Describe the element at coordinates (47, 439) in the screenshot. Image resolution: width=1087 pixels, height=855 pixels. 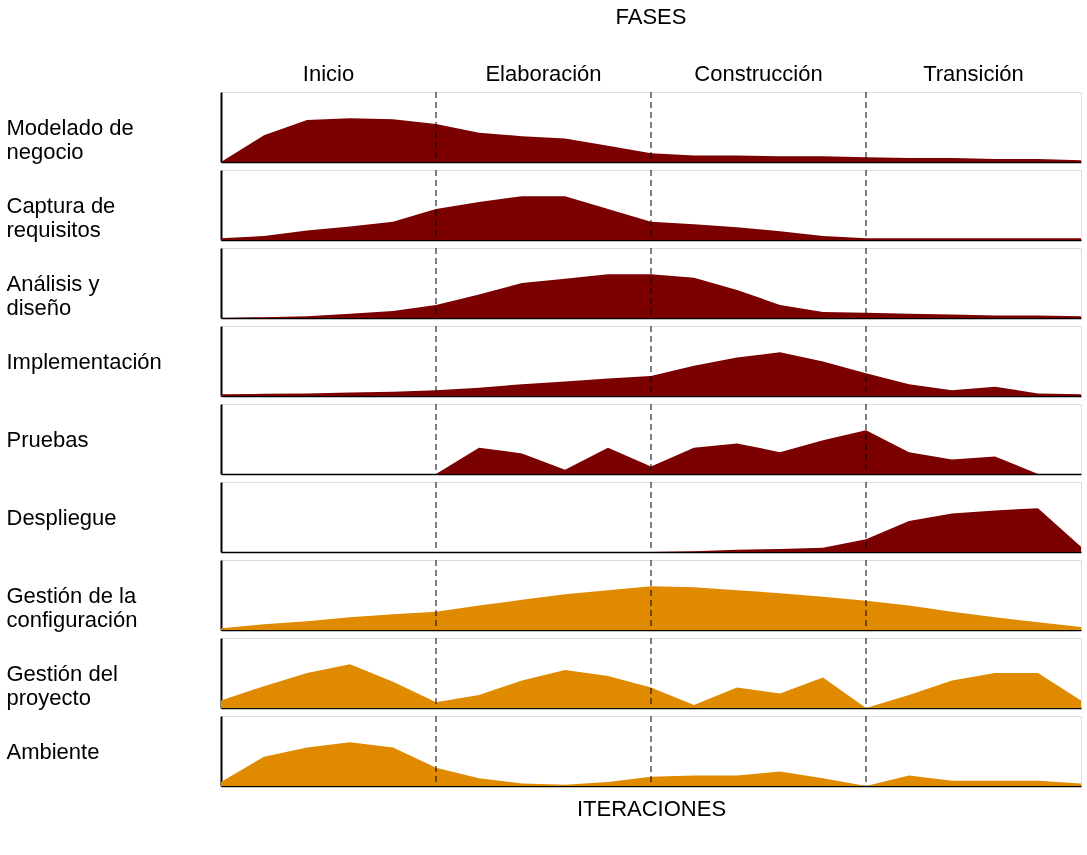
I see `y-axis-title: Pruebas` at that location.